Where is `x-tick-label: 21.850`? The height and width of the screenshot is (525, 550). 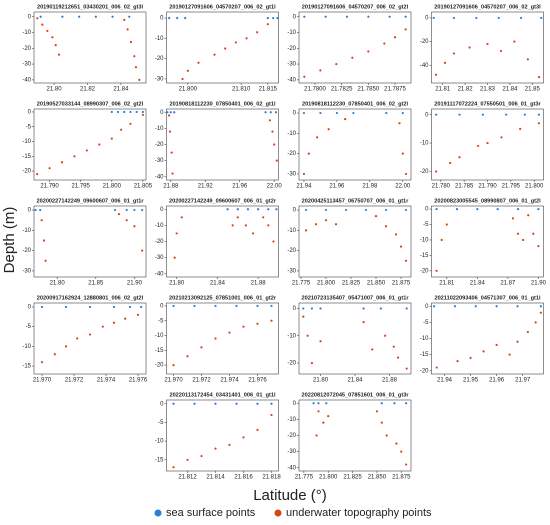
x-tick-label: 21.850 is located at coordinates (376, 284).